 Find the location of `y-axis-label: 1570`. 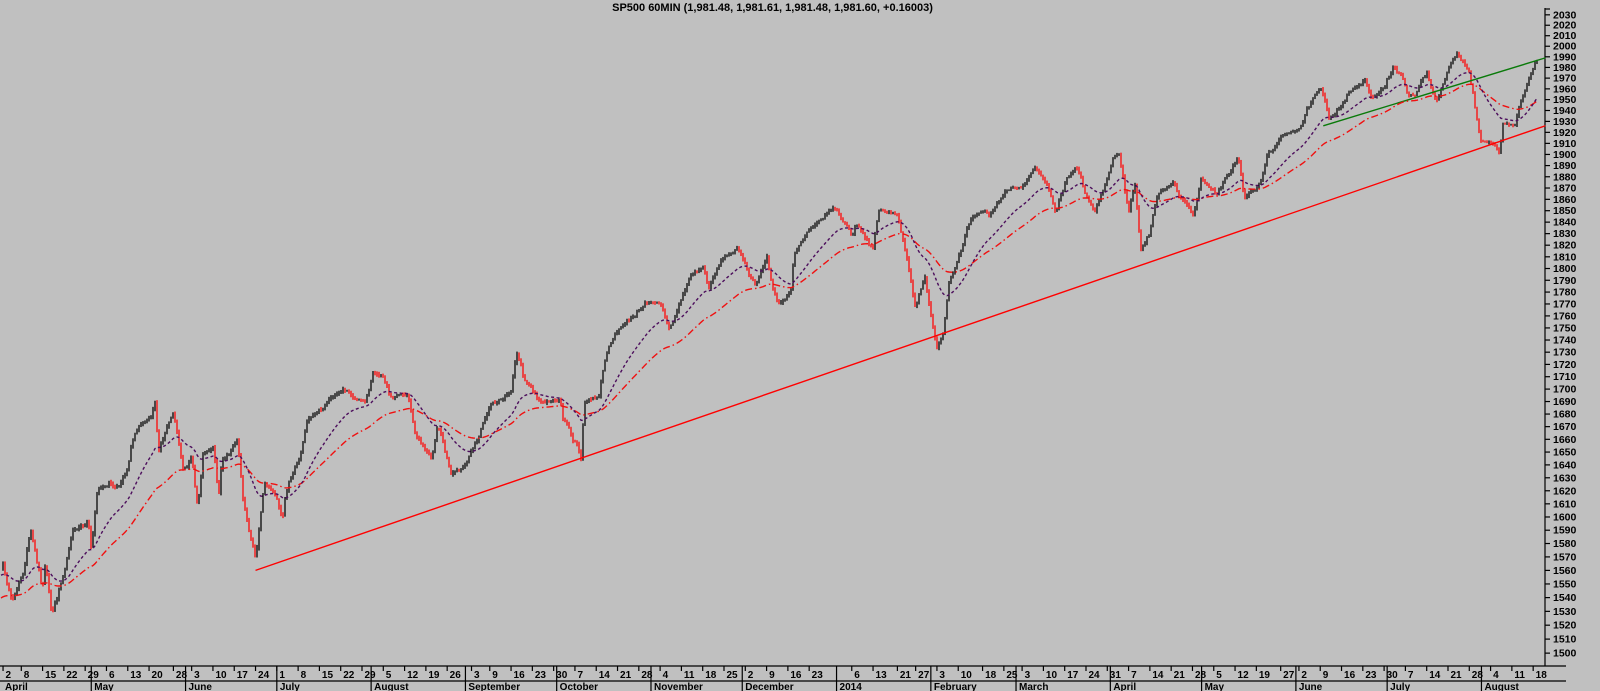

y-axis-label: 1570 is located at coordinates (1565, 557).